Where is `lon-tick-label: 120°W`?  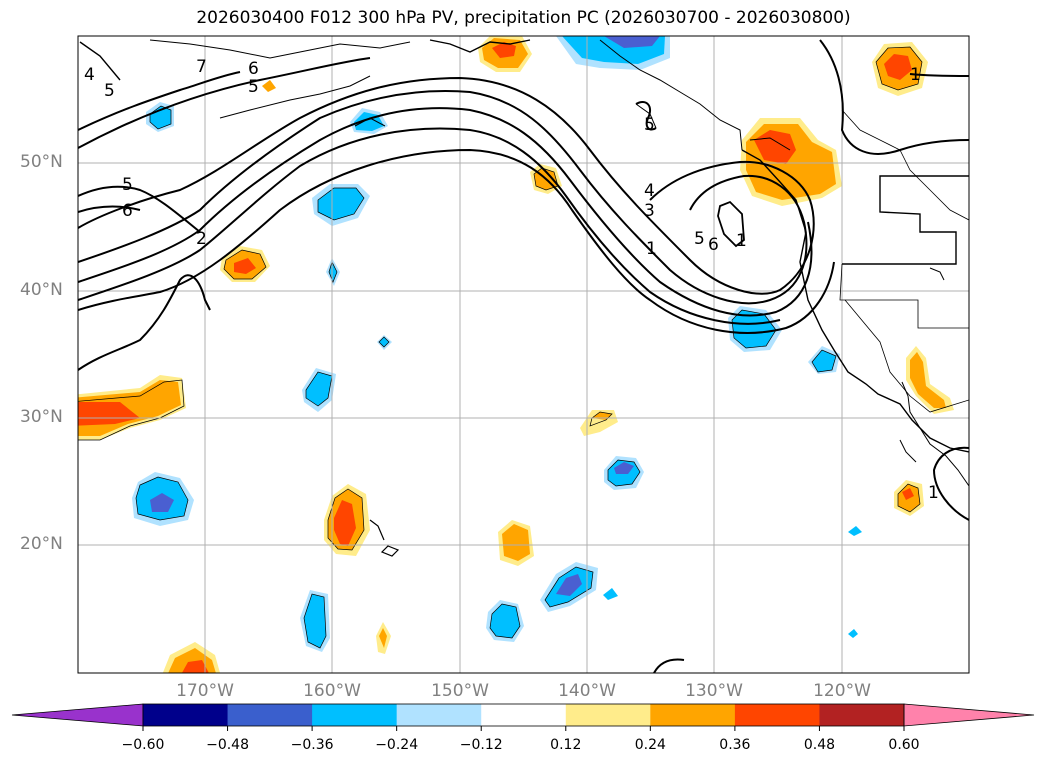
lon-tick-label: 120°W is located at coordinates (842, 691).